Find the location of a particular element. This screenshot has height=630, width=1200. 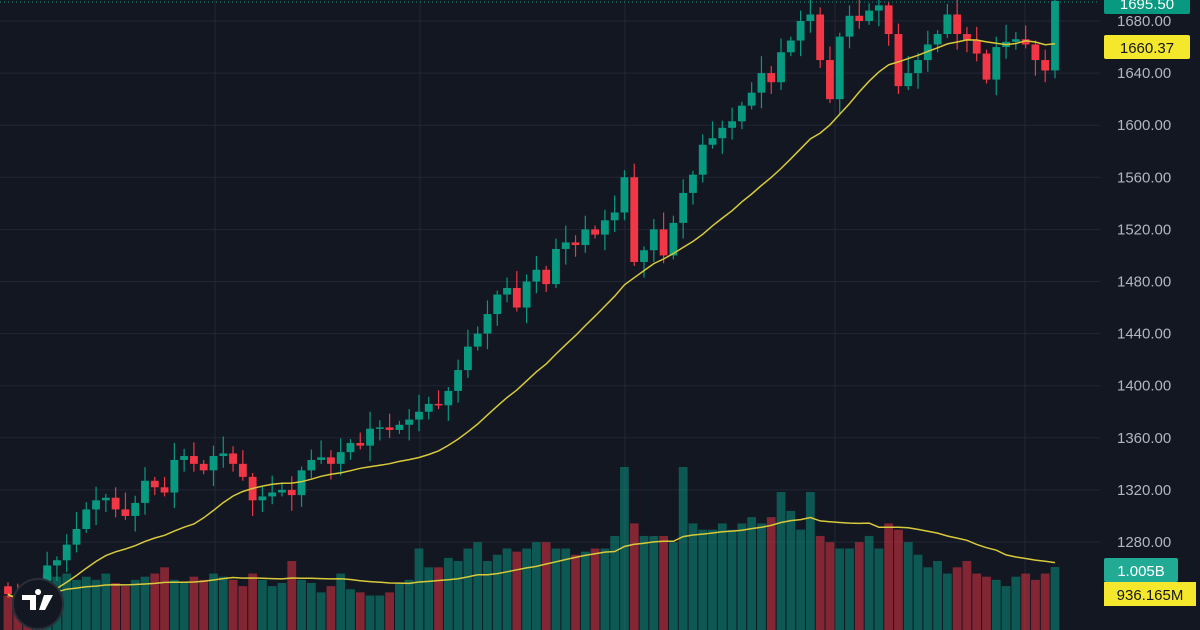

price-tick-label: 1680.00 is located at coordinates (1144, 21).